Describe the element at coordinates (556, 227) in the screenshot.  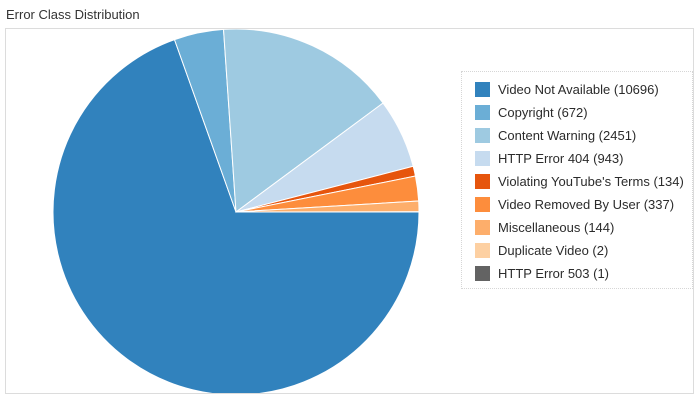
I see `legend-label: Miscellaneous (144)` at that location.